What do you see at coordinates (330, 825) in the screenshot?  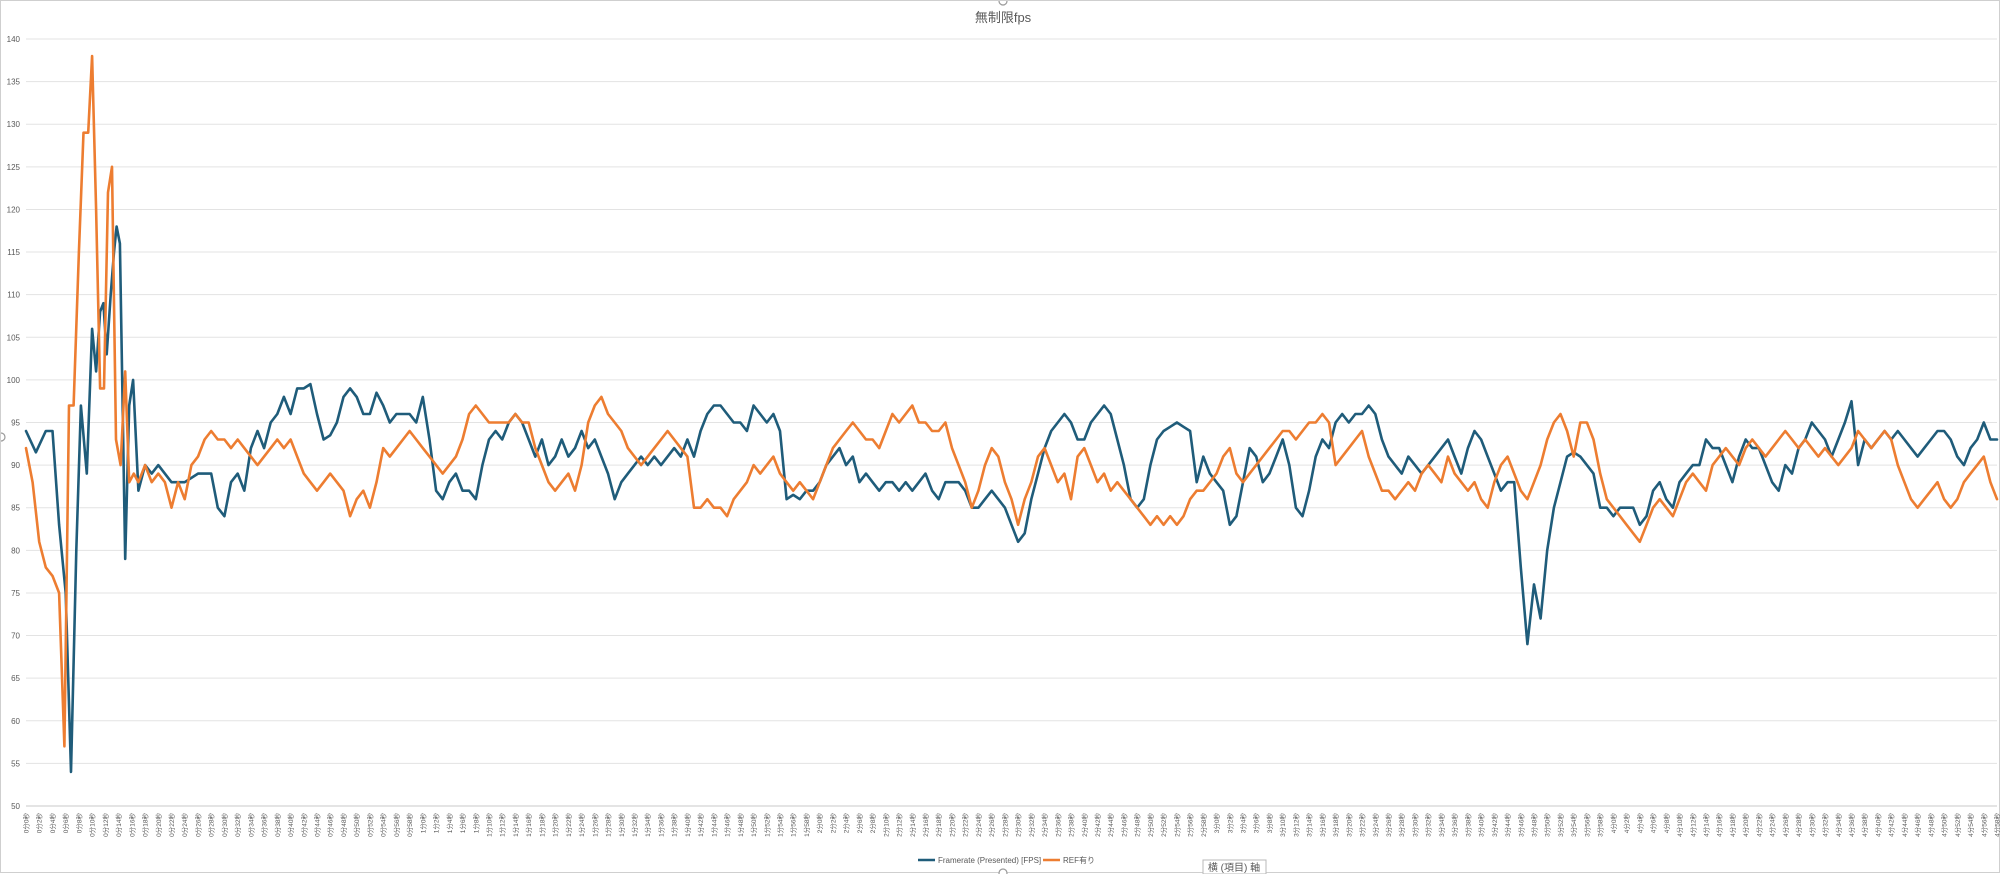 I see `x-tick-label: 0分46秒` at bounding box center [330, 825].